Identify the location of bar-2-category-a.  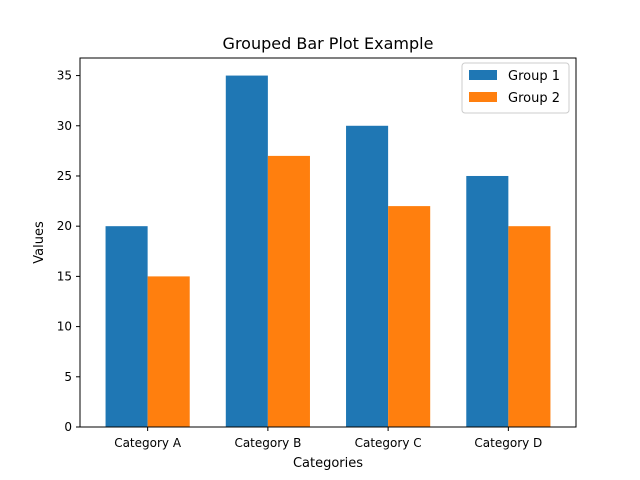
(168, 351).